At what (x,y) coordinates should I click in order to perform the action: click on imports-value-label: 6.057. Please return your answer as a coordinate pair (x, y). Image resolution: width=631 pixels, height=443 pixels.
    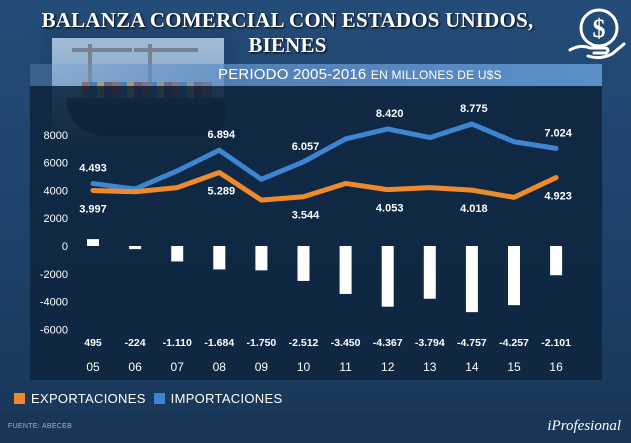
    Looking at the image, I should click on (306, 147).